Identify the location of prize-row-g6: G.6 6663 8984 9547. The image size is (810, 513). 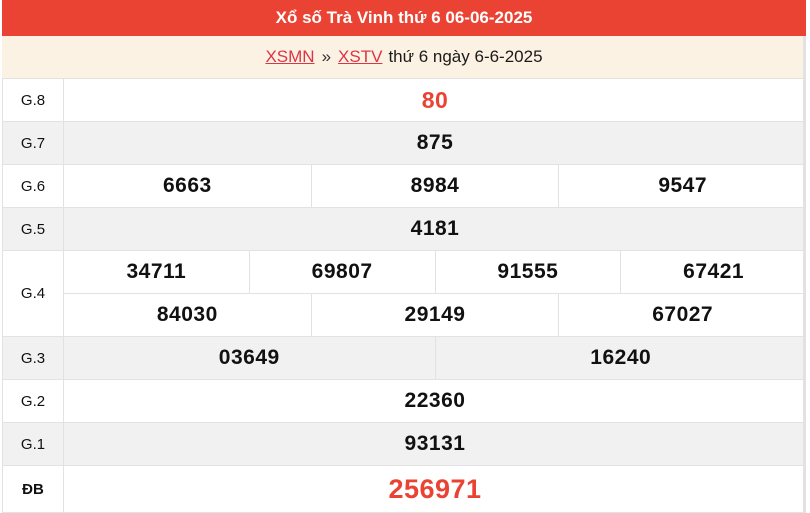
(404, 186).